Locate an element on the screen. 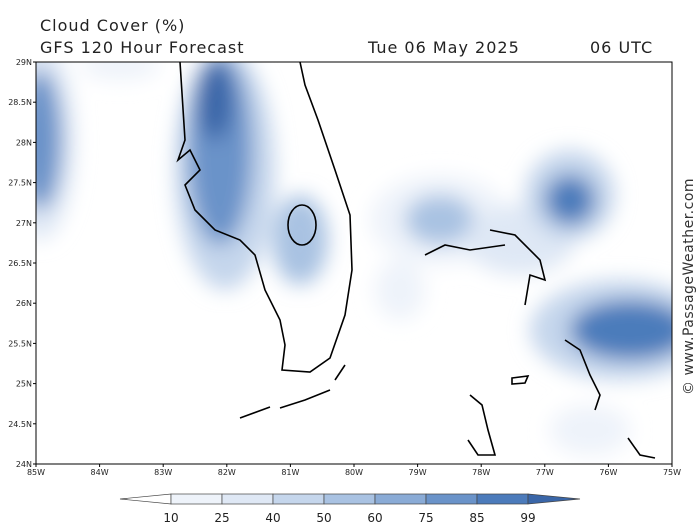 This screenshot has height=525, width=700. colorbar-label: 25 is located at coordinates (221, 518).